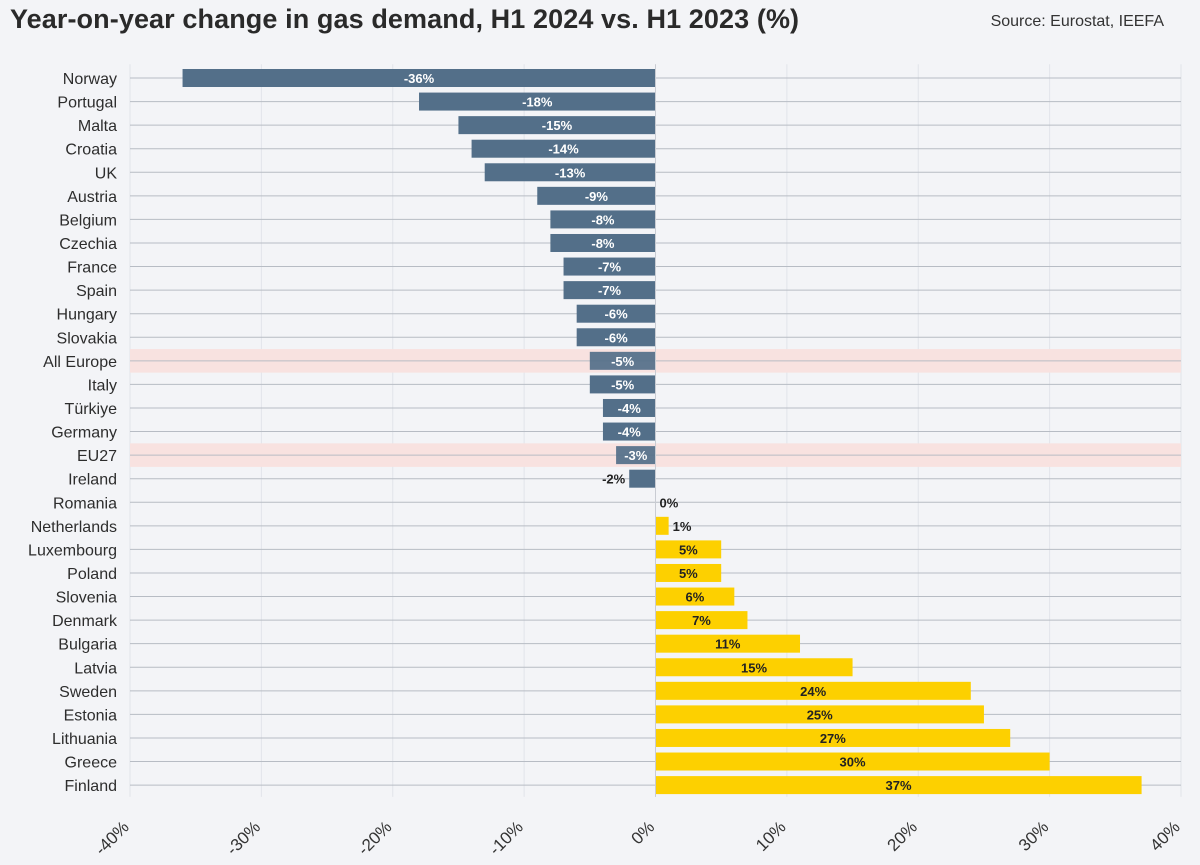 This screenshot has width=1200, height=865. I want to click on category-label: Malta, so click(97, 126).